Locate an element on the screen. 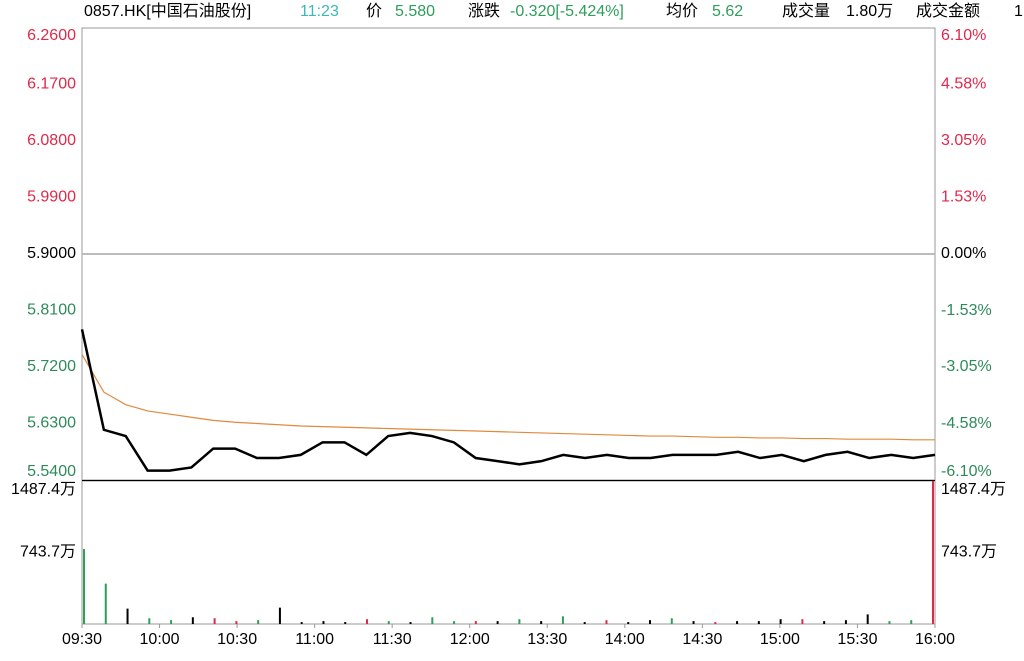 The width and height of the screenshot is (1024, 661). y2-tick-label: 6.10% is located at coordinates (963, 35).